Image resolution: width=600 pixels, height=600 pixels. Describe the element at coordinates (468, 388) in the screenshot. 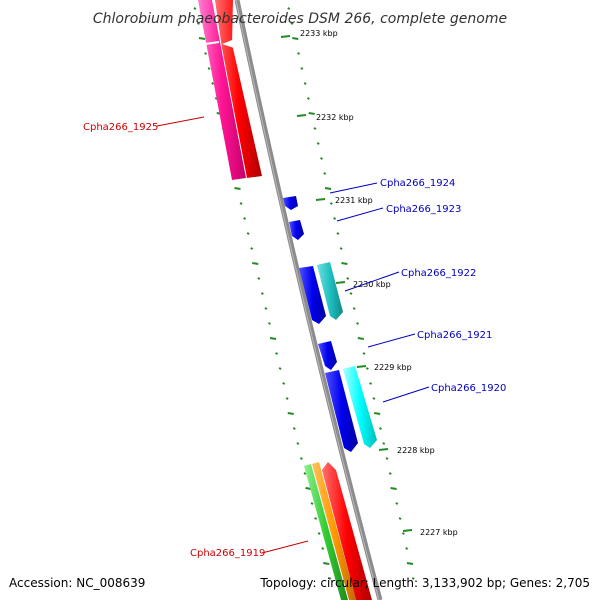

I see `gene-label: Cpha266_1920` at that location.